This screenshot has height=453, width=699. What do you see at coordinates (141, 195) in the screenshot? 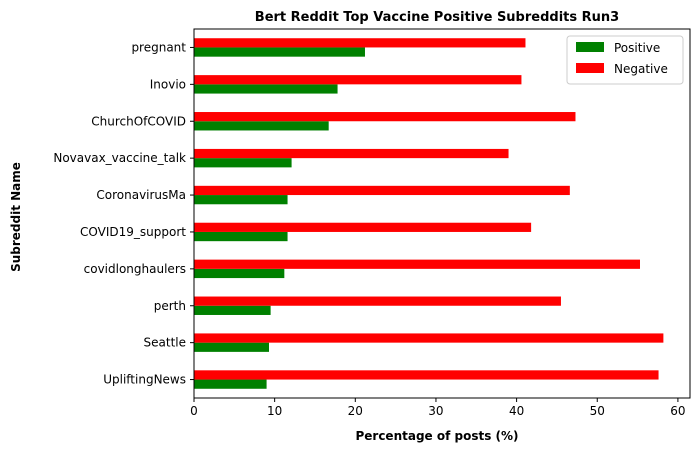
I see `y-tick-label: CoronavirusMa` at bounding box center [141, 195].